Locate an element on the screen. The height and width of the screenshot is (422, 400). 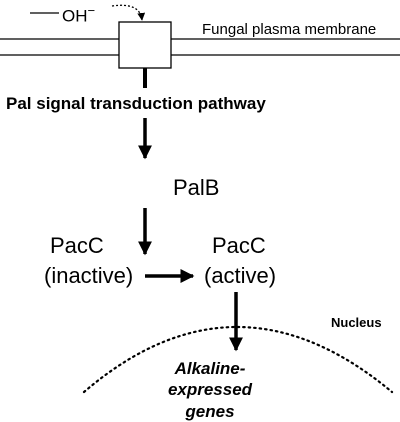
genes-line-2: genes is located at coordinates (210, 411).